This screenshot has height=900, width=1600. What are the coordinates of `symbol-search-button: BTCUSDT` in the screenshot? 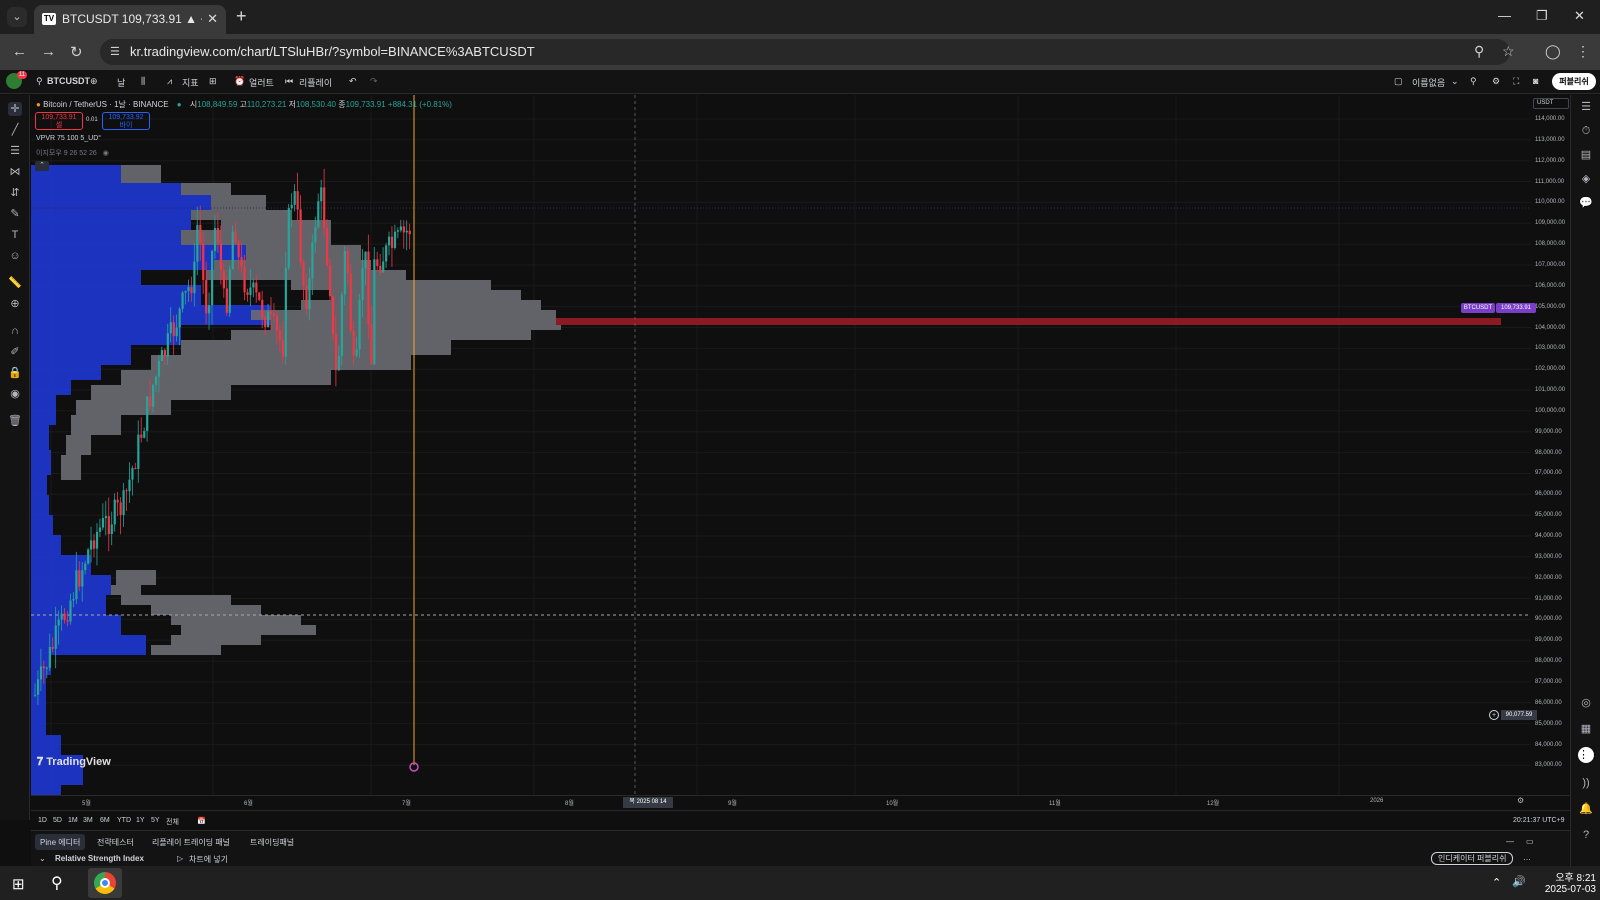 It's located at (68, 81).